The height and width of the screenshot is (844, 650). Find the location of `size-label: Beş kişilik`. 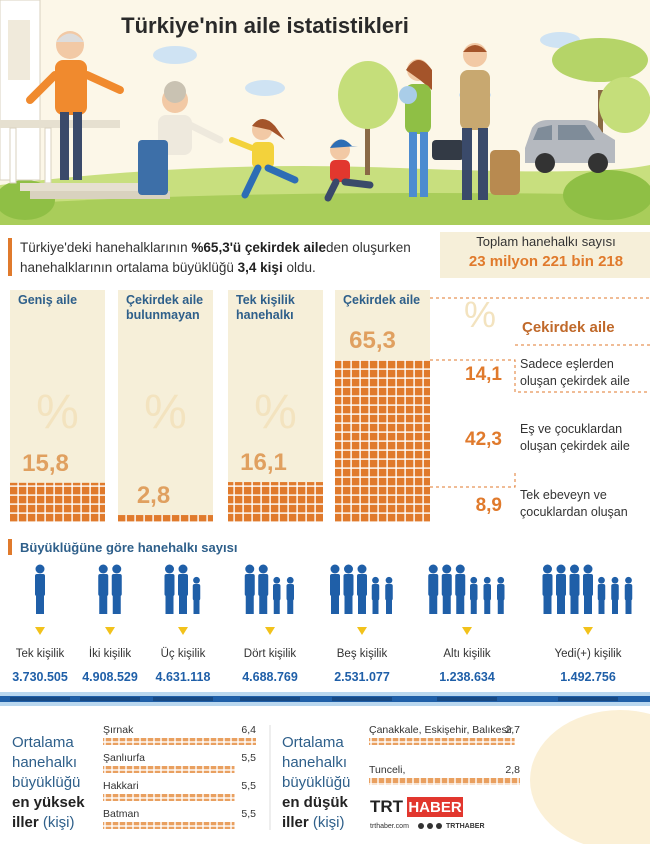

size-label: Beş kişilik is located at coordinates (362, 654).